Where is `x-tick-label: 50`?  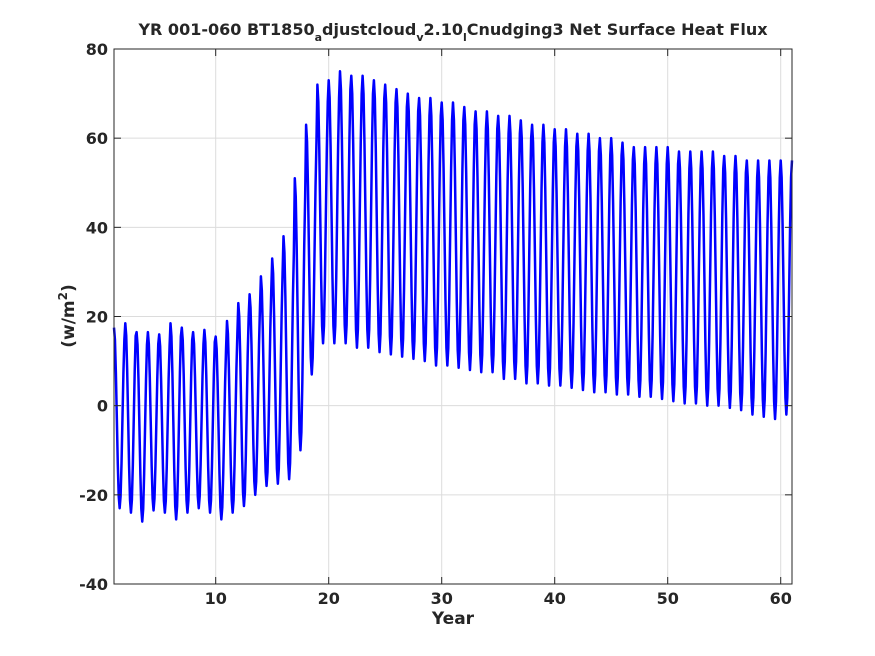
x-tick-label: 50 is located at coordinates (668, 598).